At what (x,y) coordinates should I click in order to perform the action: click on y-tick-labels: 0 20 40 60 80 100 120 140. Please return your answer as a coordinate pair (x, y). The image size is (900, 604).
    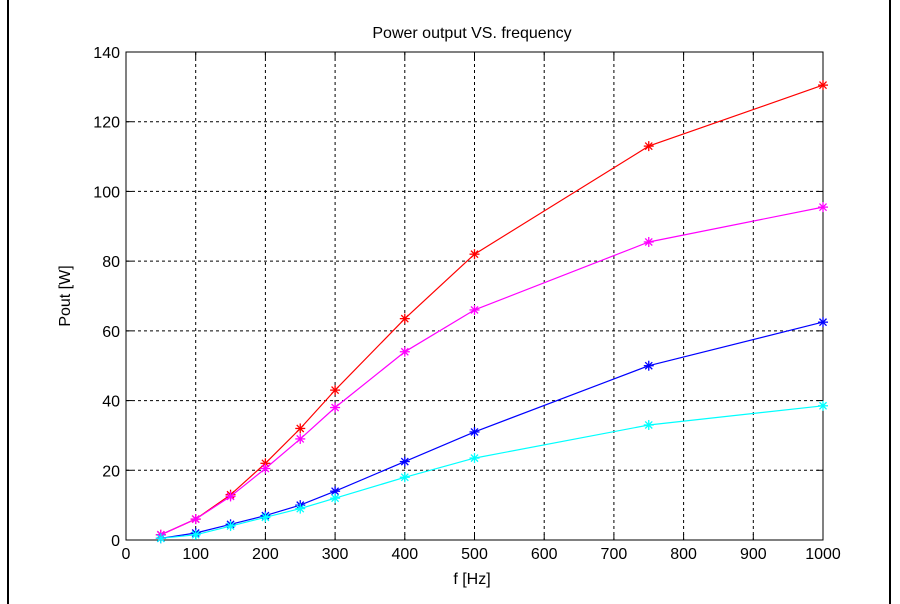
    Looking at the image, I should click on (106, 297).